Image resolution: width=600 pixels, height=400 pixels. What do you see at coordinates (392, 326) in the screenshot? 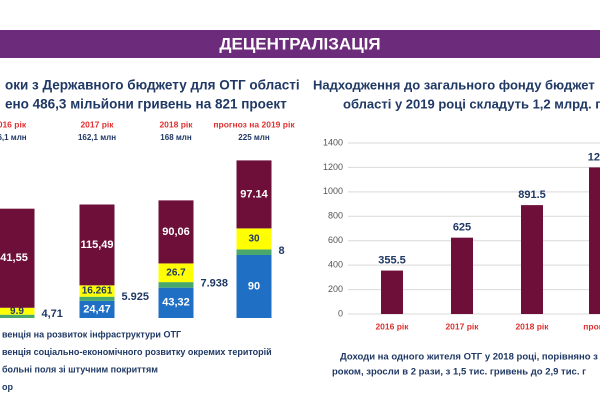
I see `x-tick-label: 2016 рік` at bounding box center [392, 326].